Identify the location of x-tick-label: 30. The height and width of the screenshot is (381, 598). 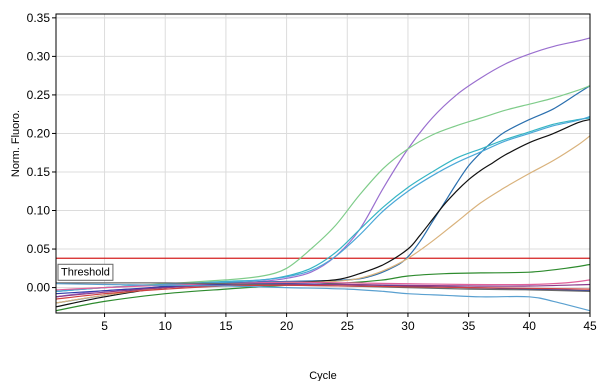
(408, 326).